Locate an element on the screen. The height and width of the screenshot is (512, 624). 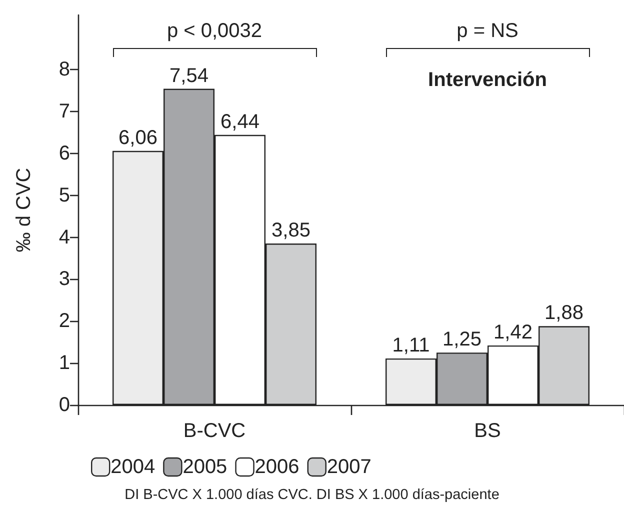
data-label: 6,44 is located at coordinates (240, 121).